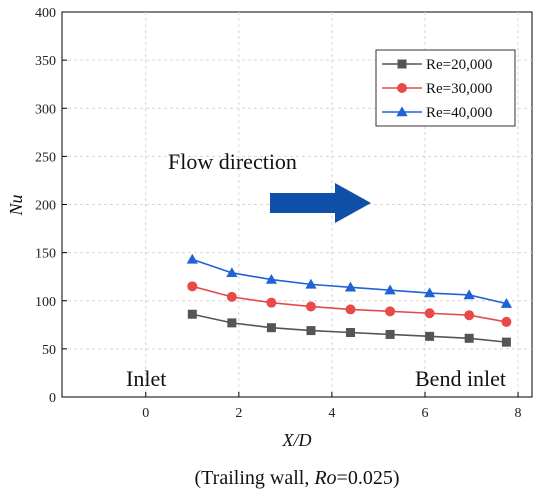 Image resolution: width=550 pixels, height=499 pixels. I want to click on series-square, so click(349, 328).